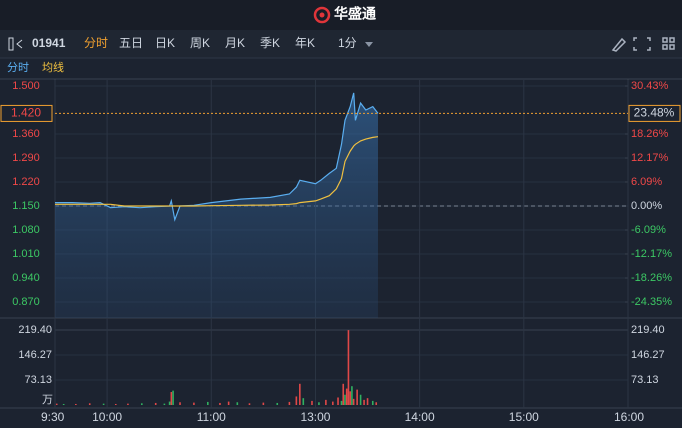 The height and width of the screenshot is (428, 682). What do you see at coordinates (96, 43) in the screenshot?
I see `tab: 分时` at bounding box center [96, 43].